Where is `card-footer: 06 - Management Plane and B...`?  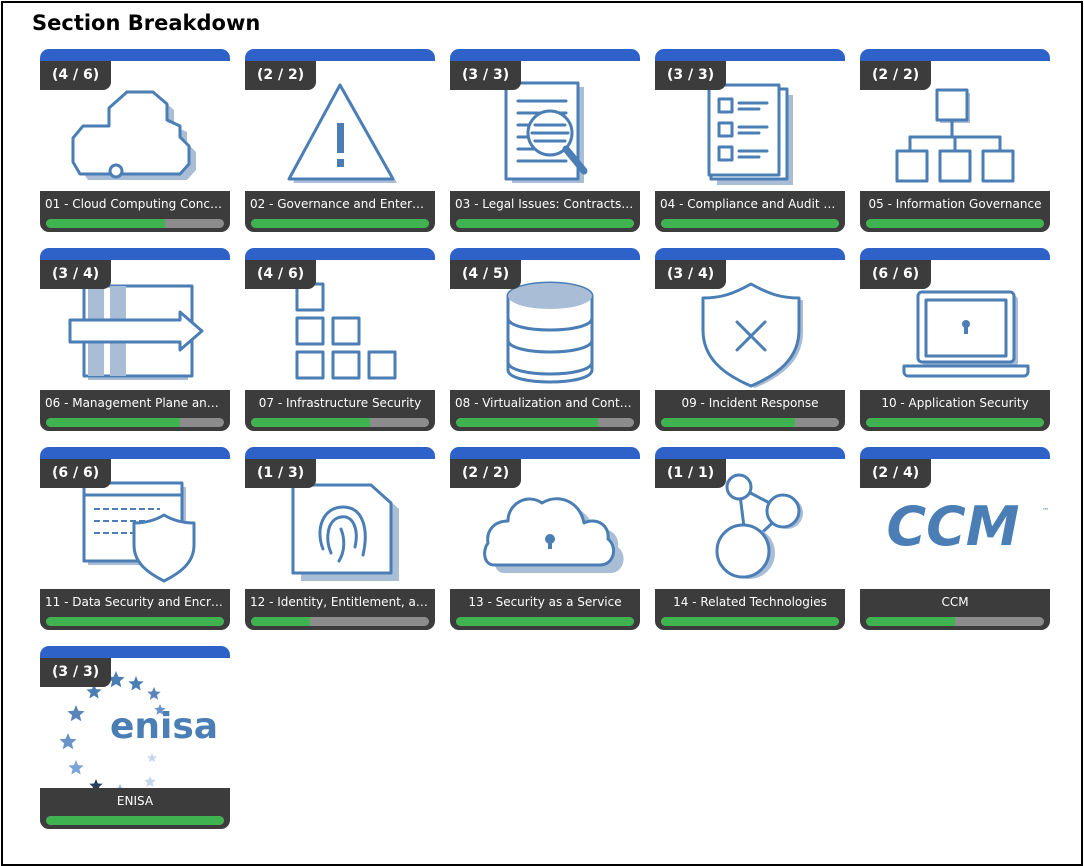
card-footer: 06 - Management Plane and B... is located at coordinates (135, 410).